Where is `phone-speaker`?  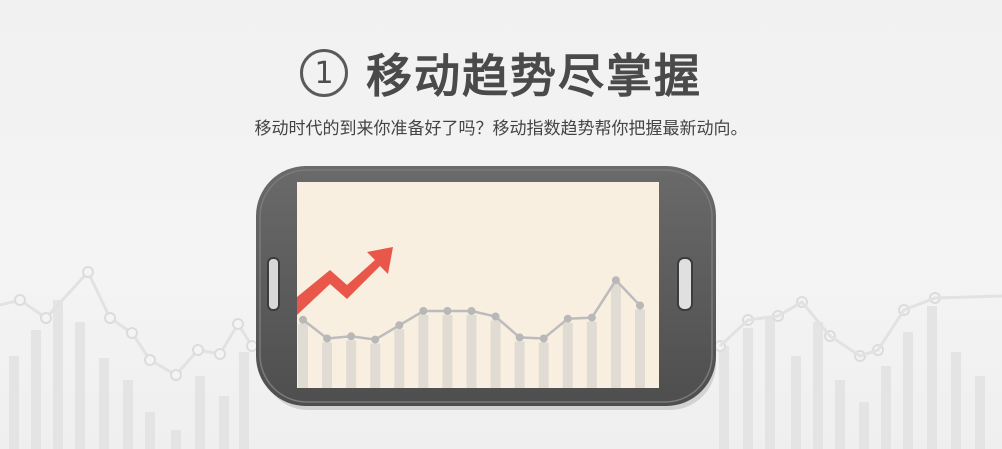
phone-speaker is located at coordinates (273, 284).